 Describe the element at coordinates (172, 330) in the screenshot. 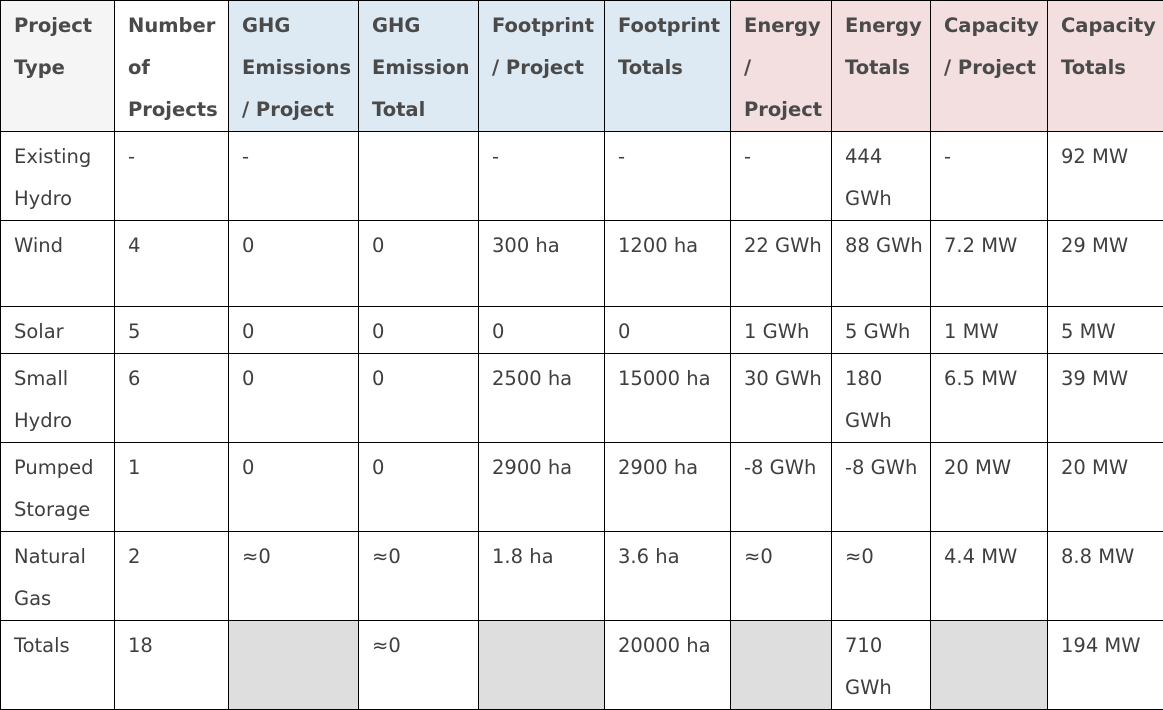

I see `table-cell: 5` at that location.